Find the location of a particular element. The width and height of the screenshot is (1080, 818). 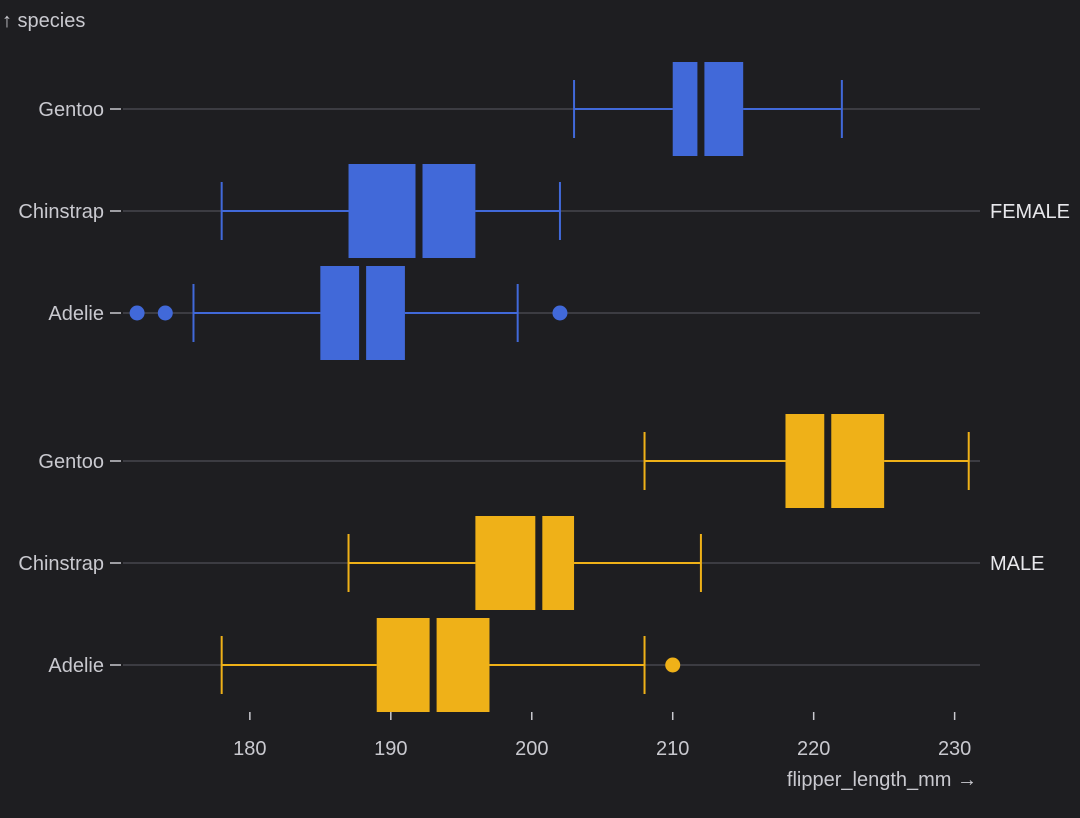

x-tick-label: 220 is located at coordinates (813, 749).